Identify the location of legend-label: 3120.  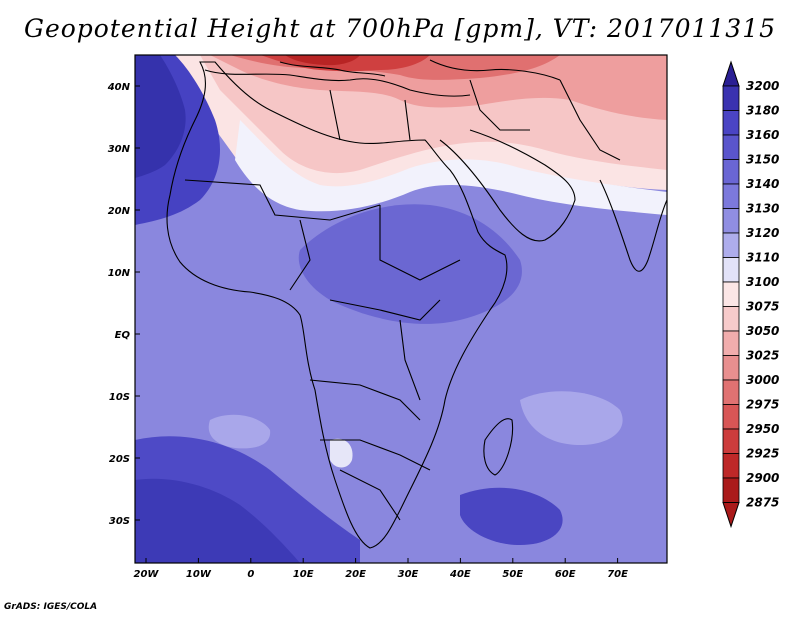
(762, 233).